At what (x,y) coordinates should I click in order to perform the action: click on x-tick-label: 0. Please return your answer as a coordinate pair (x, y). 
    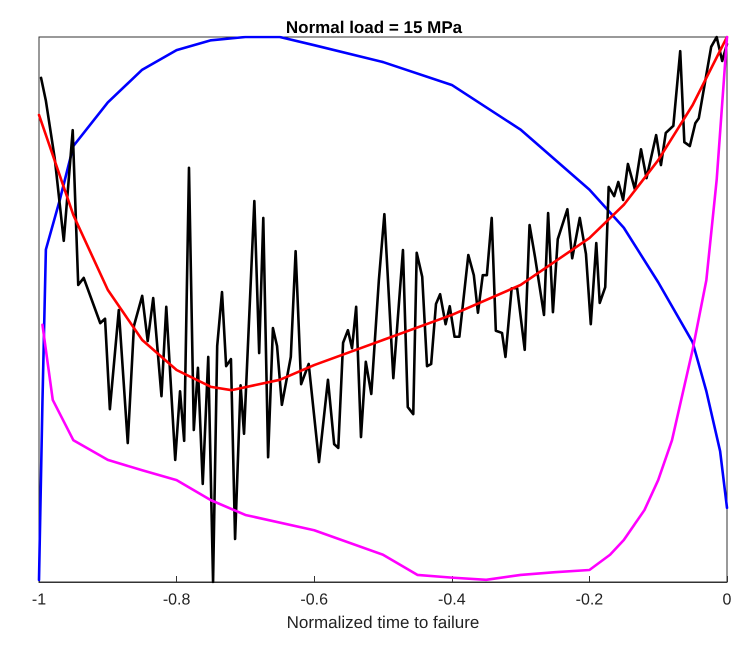
    Looking at the image, I should click on (727, 600).